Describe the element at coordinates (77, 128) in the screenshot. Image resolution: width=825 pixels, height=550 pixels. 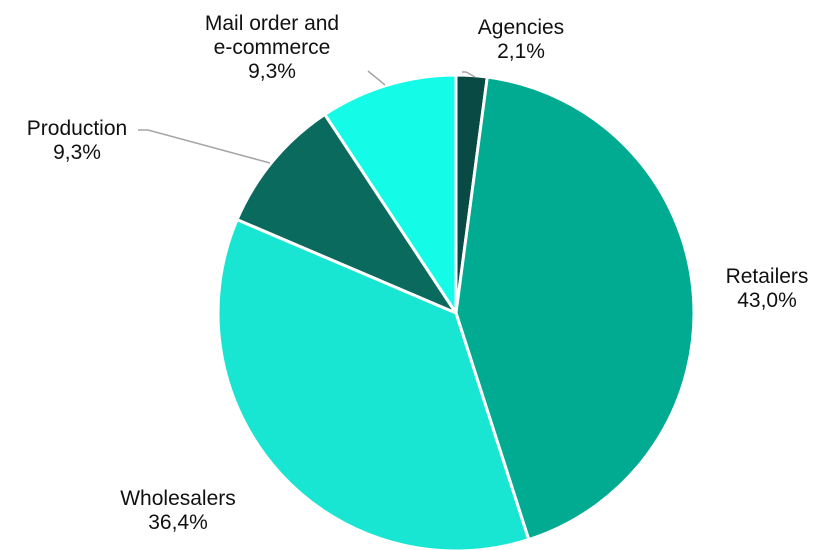
I see `slice-name-production: Production` at that location.